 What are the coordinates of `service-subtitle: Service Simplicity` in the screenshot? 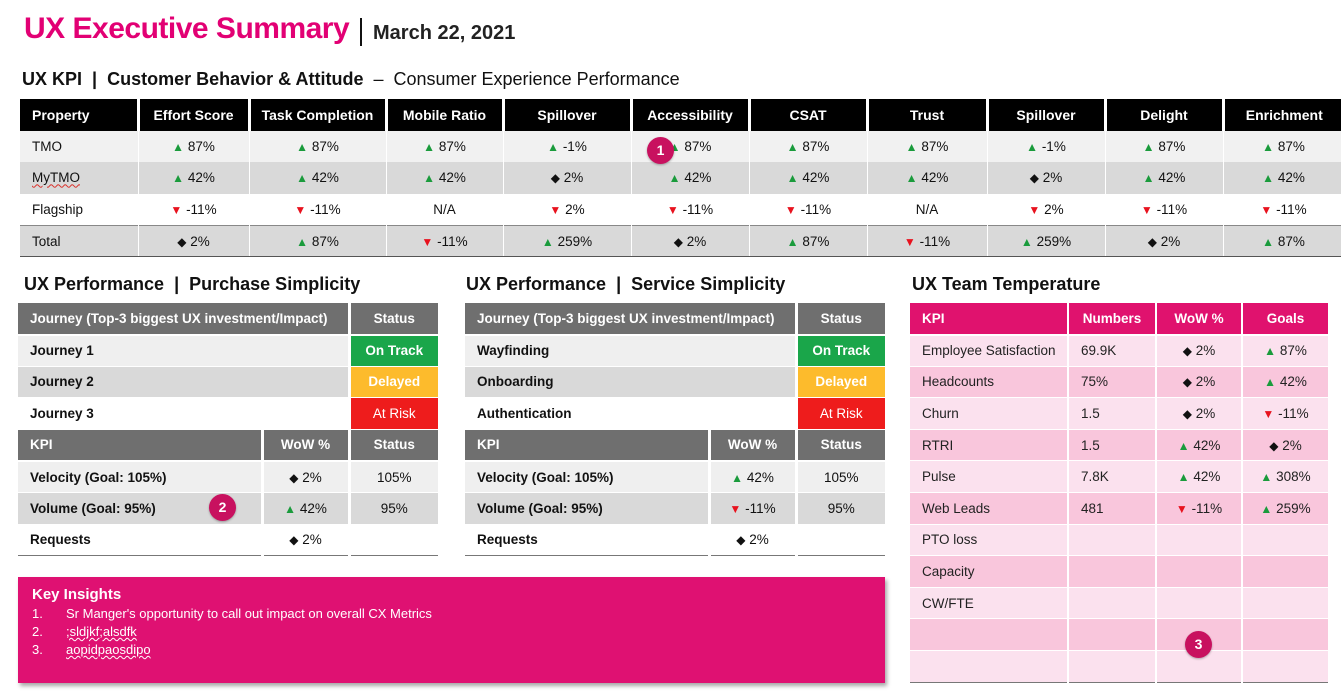 It's located at (708, 284).